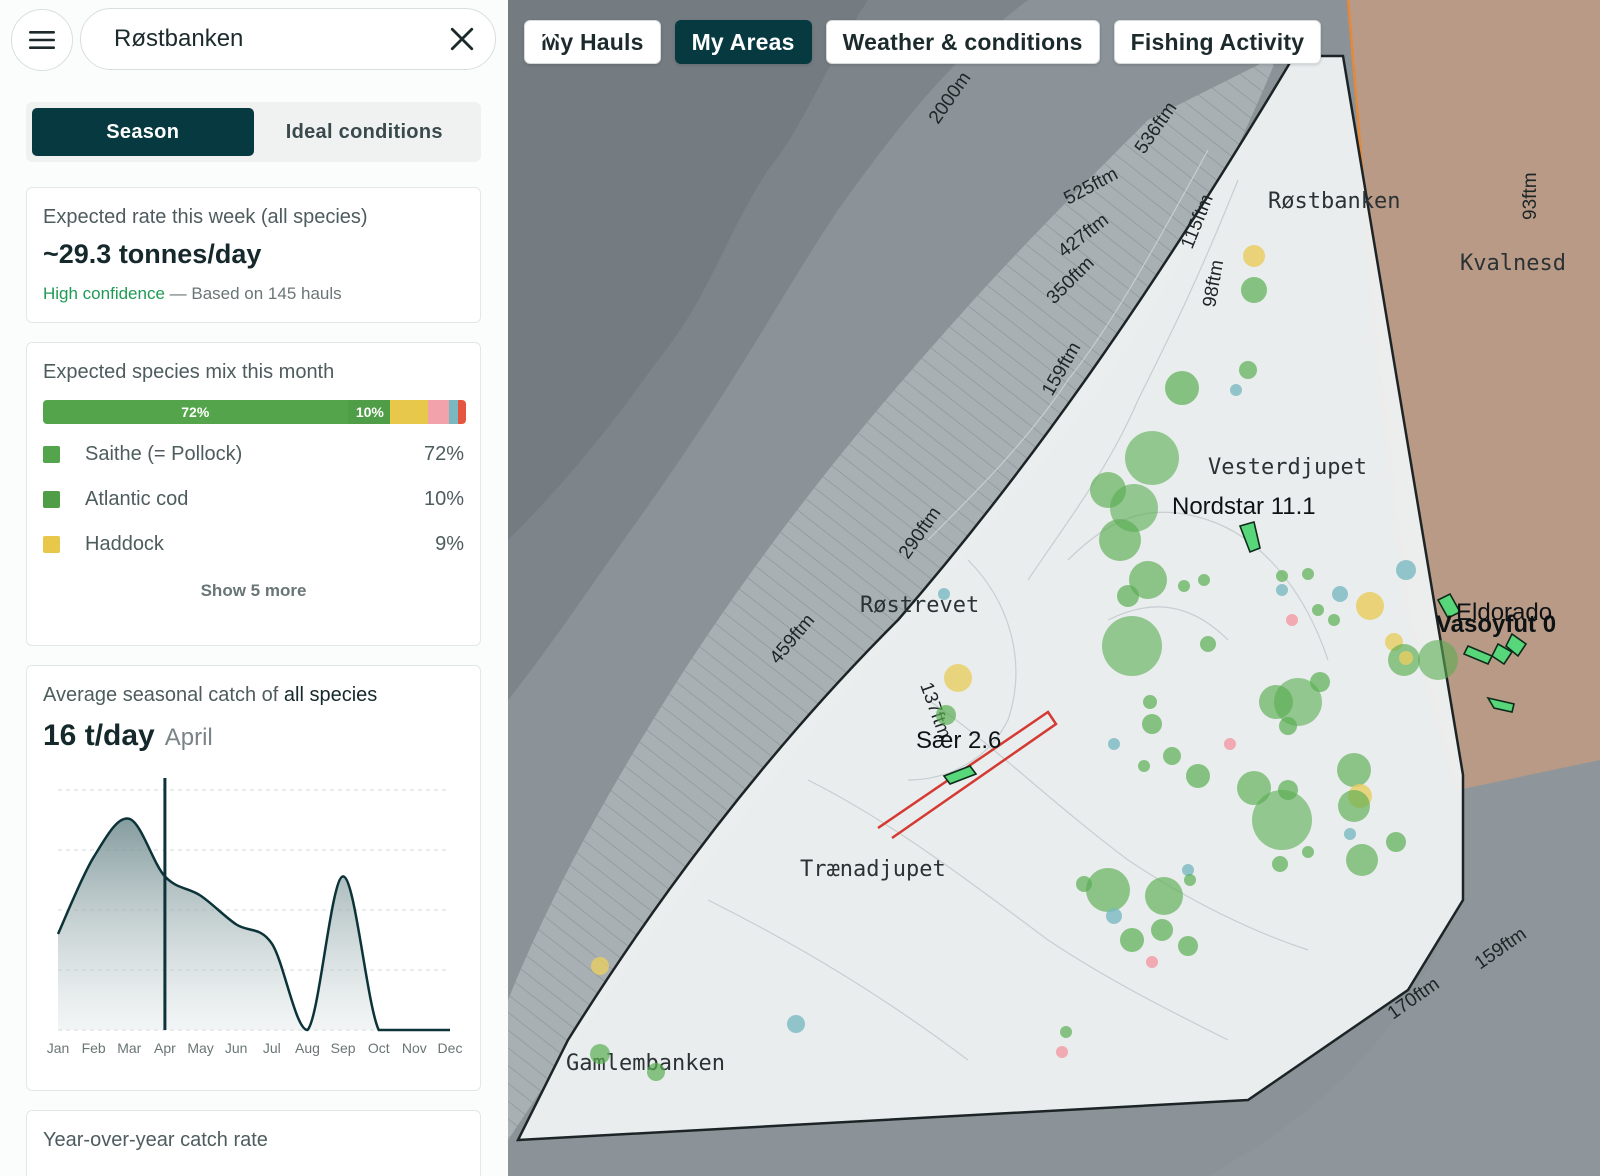 The image size is (1600, 1176). What do you see at coordinates (962, 42) in the screenshot?
I see `chip-weather-conditions: Weather & conditions` at bounding box center [962, 42].